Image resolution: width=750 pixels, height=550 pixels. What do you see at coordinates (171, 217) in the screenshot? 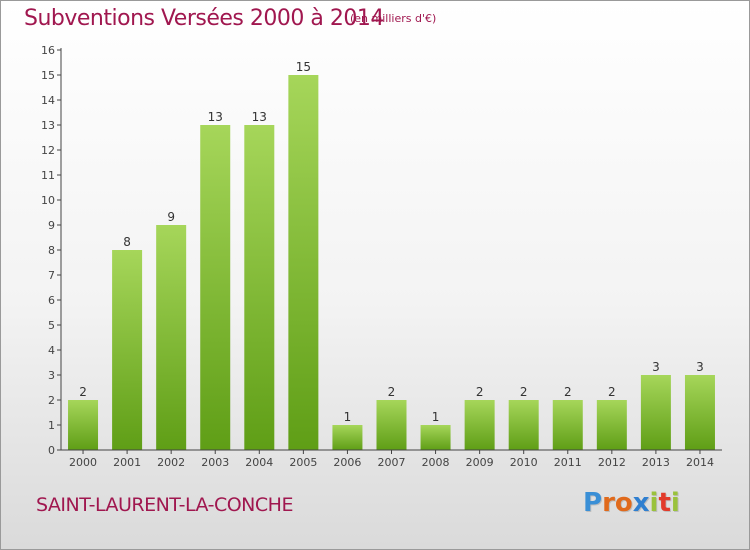
I see `bar-value-label: 9` at bounding box center [171, 217].